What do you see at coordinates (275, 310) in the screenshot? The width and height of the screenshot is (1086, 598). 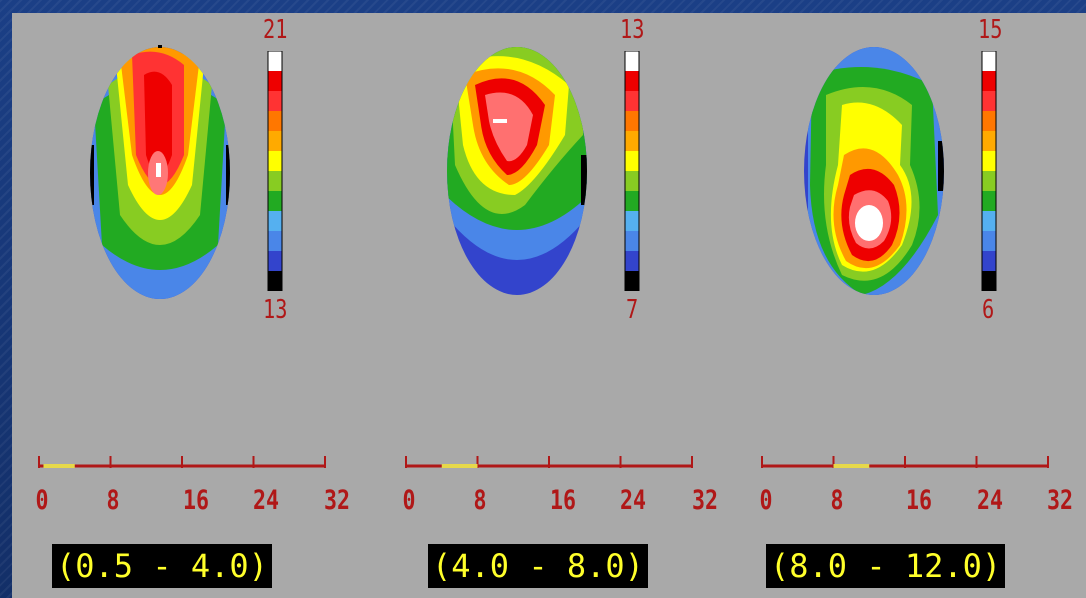 I see `scale-min-label: 13` at bounding box center [275, 310].